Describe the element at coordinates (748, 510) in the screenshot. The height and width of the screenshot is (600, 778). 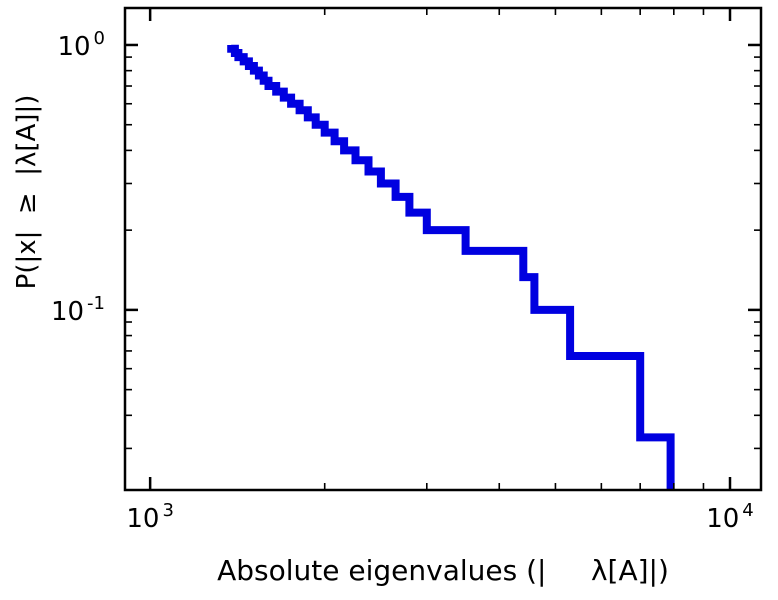
I see `tick-exponent: 4` at that location.